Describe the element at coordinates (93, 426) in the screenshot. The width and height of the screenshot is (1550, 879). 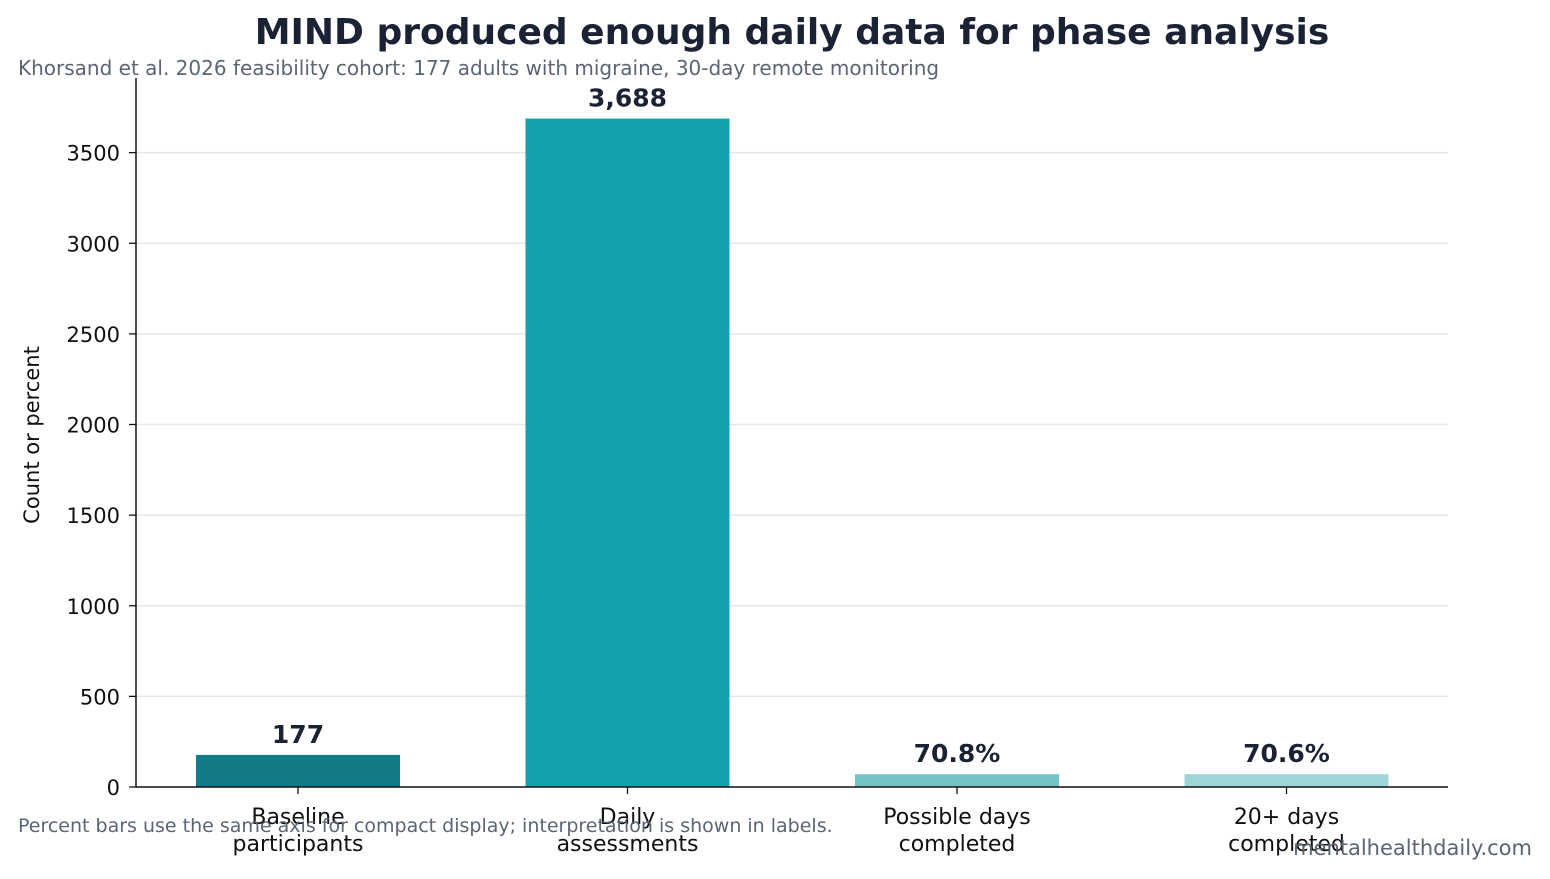
I see `y-tick-label: 2000` at that location.